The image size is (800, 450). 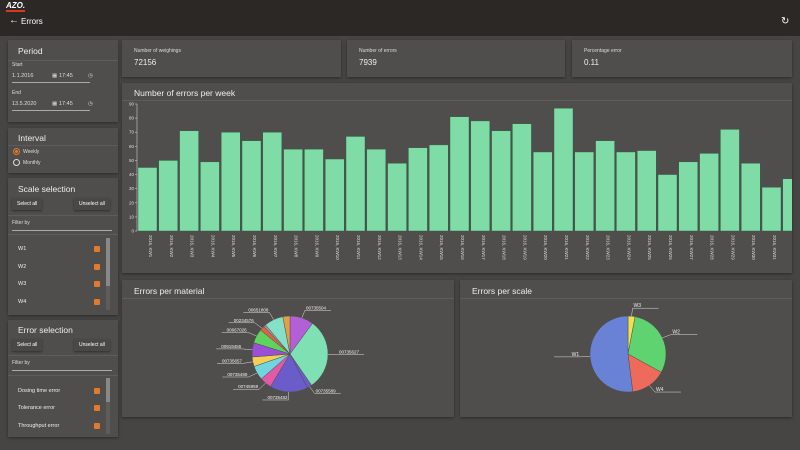 What do you see at coordinates (576, 355) in the screenshot?
I see `pie-label: W1` at bounding box center [576, 355].